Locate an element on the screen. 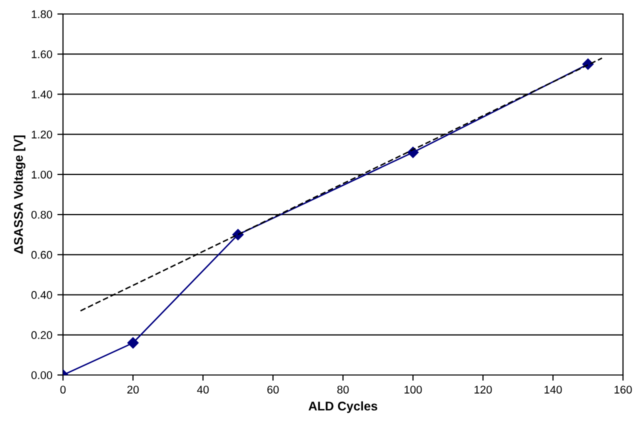 This screenshot has height=433, width=634. y-tick-label: 1.00 is located at coordinates (42, 174).